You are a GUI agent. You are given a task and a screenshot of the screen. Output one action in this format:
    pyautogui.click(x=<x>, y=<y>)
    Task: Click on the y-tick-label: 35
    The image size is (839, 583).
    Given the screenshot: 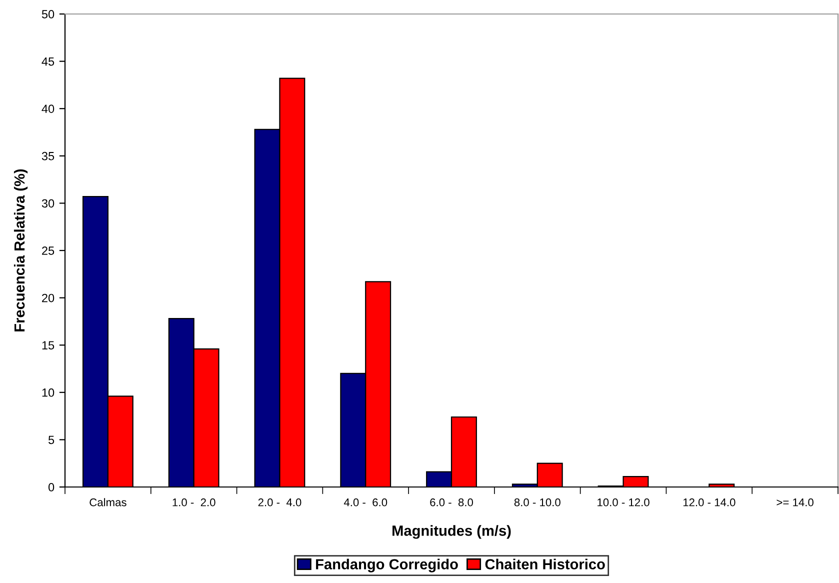 What is the action you would take?
    pyautogui.click(x=48, y=156)
    